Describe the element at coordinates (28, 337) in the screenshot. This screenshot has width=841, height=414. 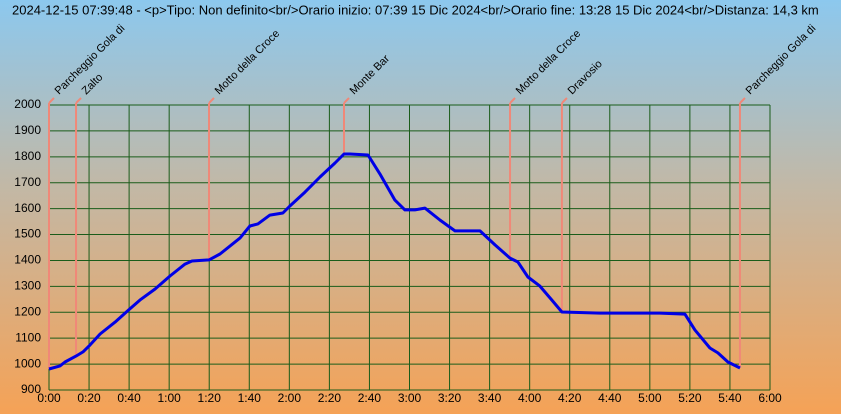
I see `y-tick-label: 1100` at that location.